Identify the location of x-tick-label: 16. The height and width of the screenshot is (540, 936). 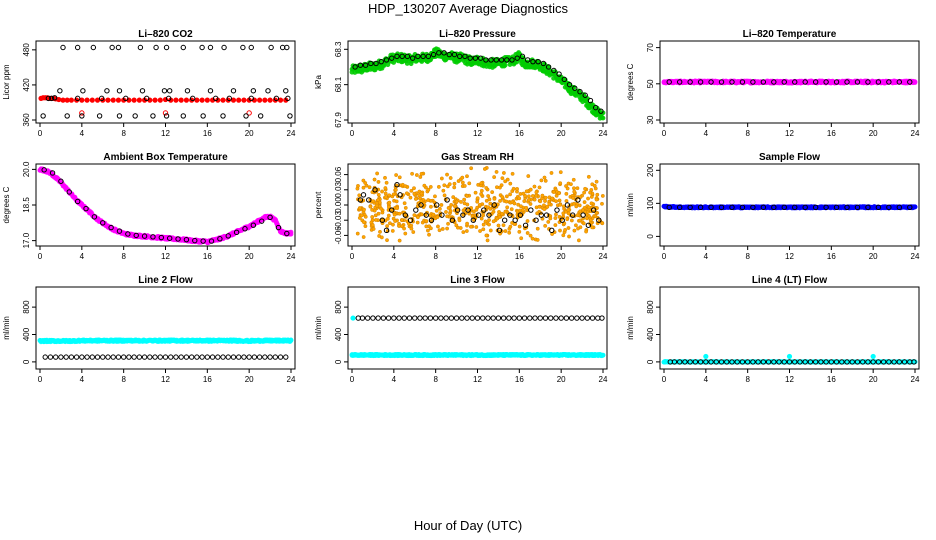
(831, 256).